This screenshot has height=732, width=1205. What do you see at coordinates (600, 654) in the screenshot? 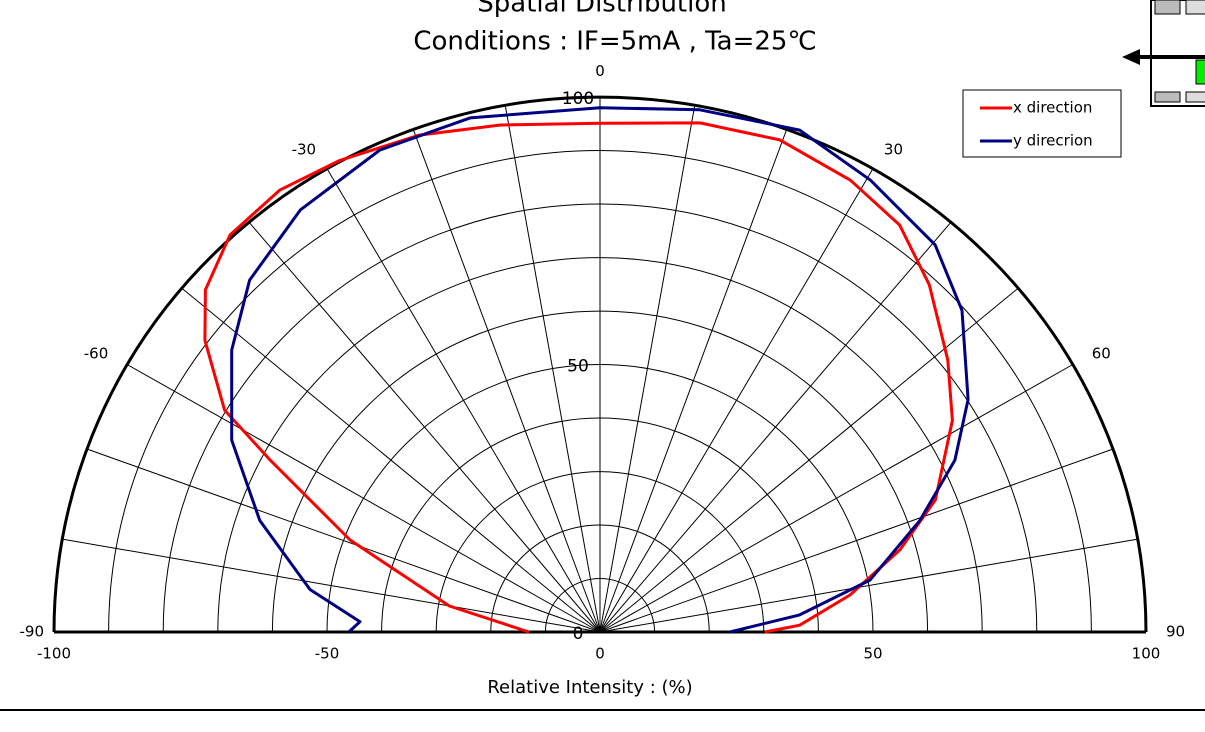
I see `x-tick-label: 0` at bounding box center [600, 654].